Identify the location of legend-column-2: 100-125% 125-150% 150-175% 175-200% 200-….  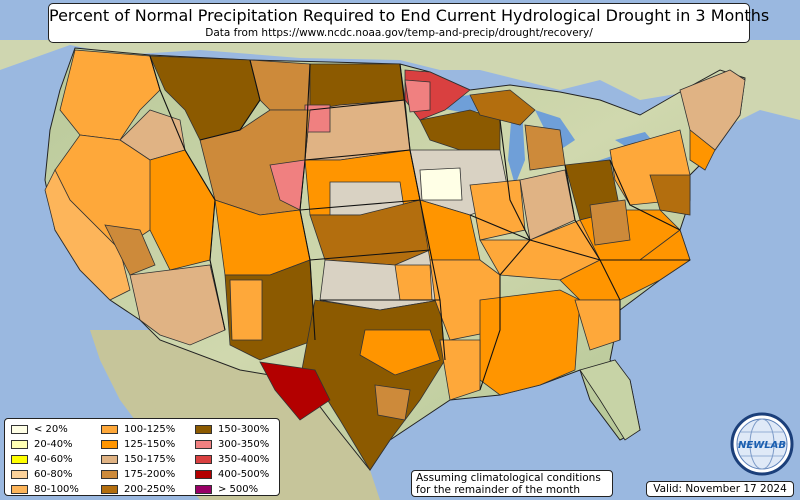
(138, 459).